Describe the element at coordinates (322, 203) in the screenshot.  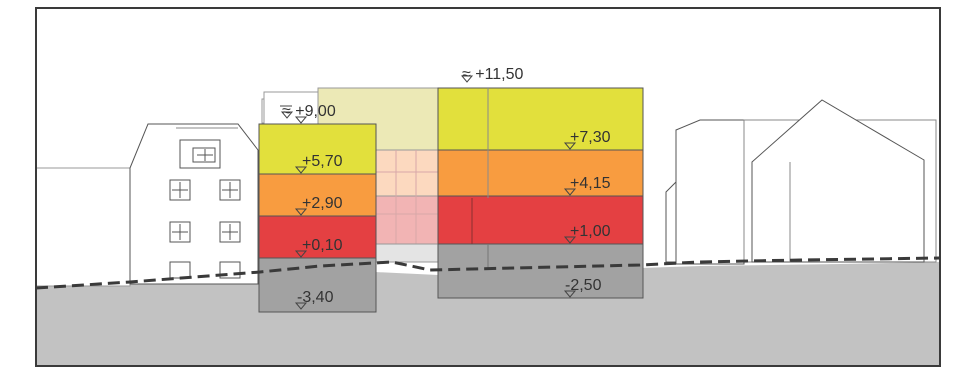
I see `label-left-level-2: +2,90` at that location.